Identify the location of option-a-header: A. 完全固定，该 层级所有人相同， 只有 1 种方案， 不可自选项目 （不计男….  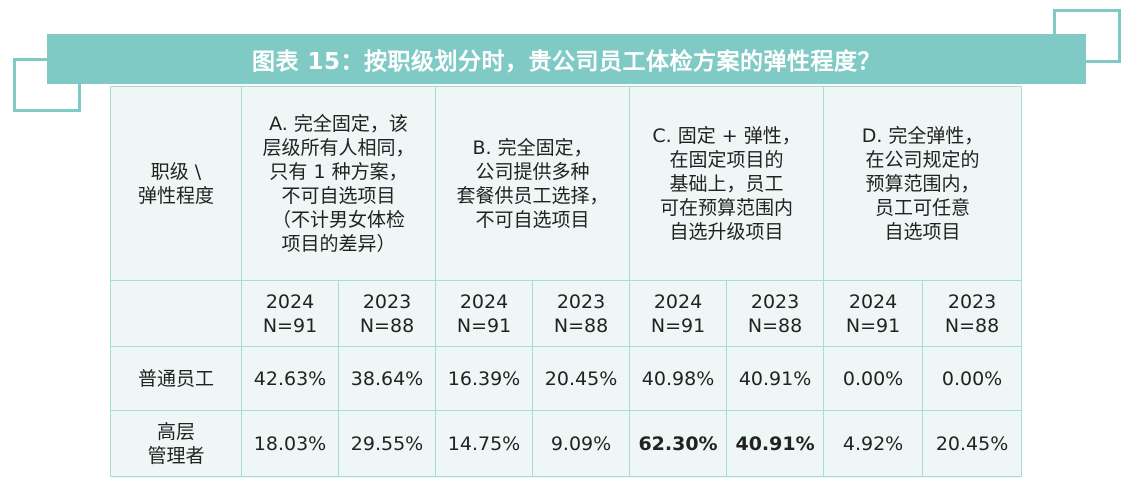
(338, 183).